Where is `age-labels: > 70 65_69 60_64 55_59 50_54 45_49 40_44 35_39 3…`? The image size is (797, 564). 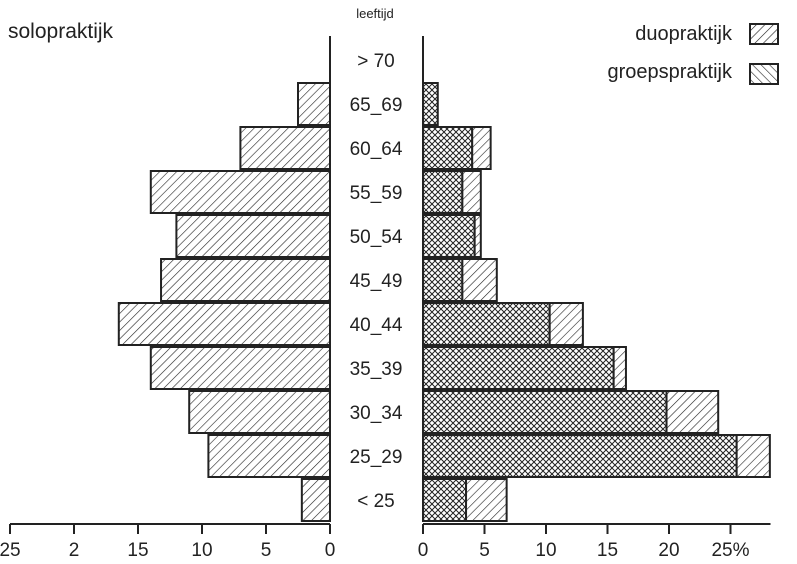 age-labels: > 70 65_69 60_64 55_59 50_54 45_49 40_44 35_39 3… is located at coordinates (376, 281).